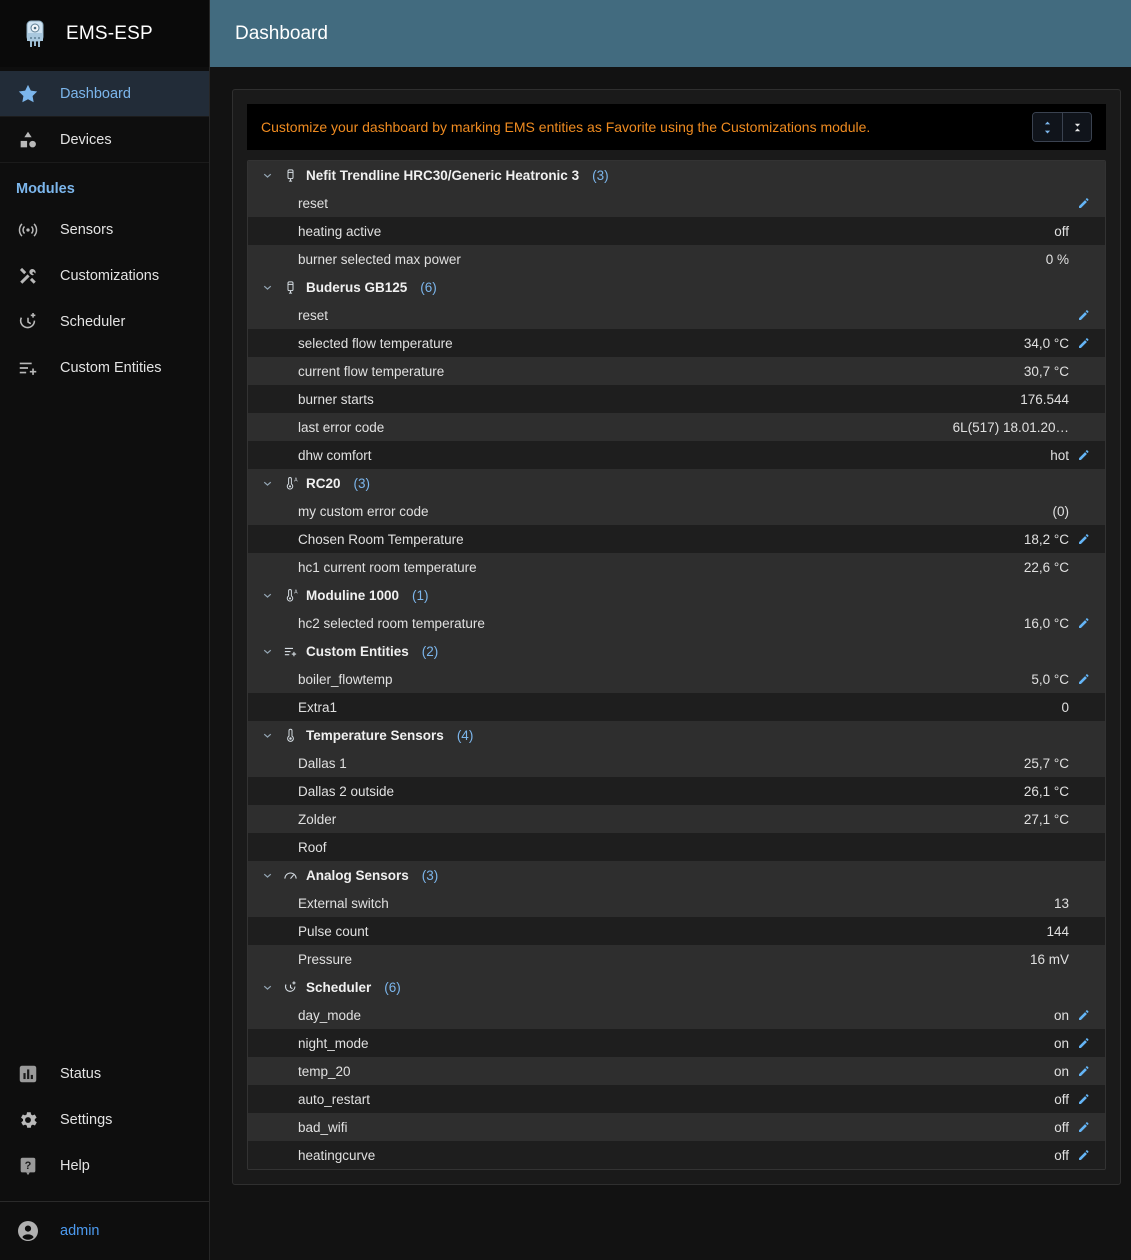 The image size is (1131, 1260). Describe the element at coordinates (676, 259) in the screenshot. I see `entity-row: burner selected max power 0 %` at that location.